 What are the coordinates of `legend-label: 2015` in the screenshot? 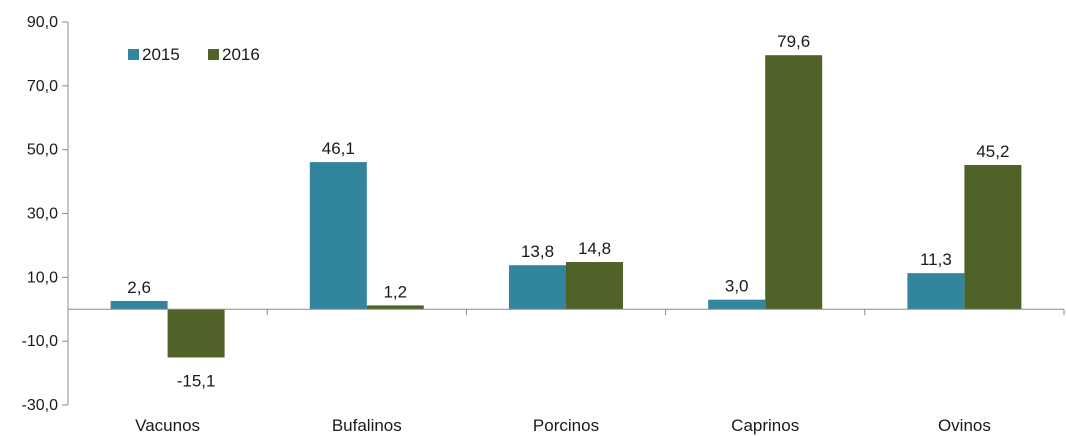 It's located at (161, 54).